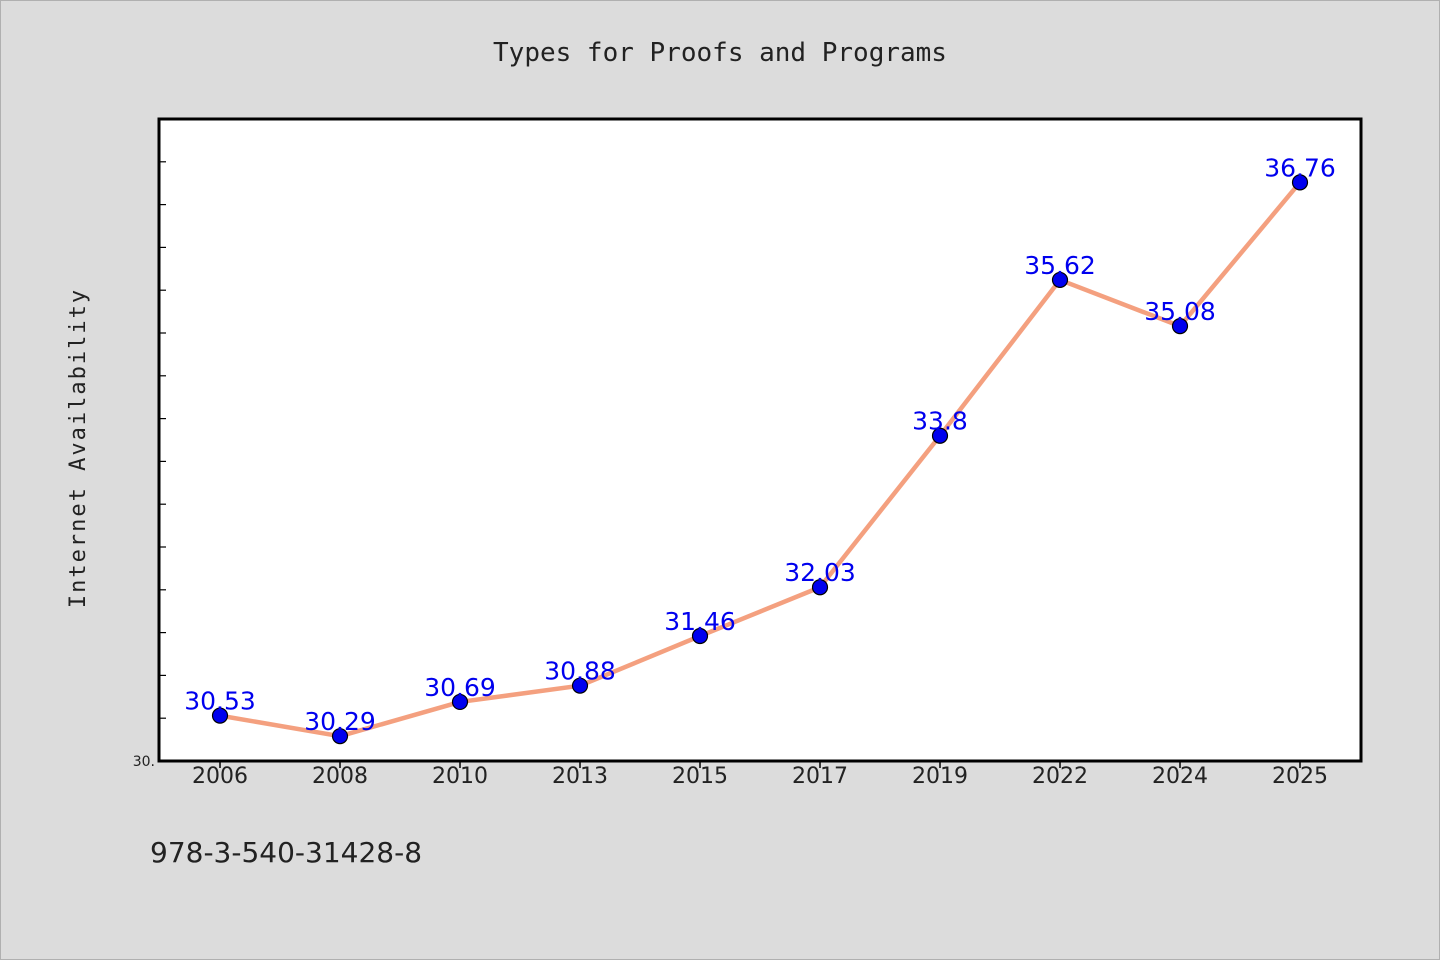 The width and height of the screenshot is (1440, 960). What do you see at coordinates (1060, 776) in the screenshot?
I see `x-tick-label: 2022` at bounding box center [1060, 776].